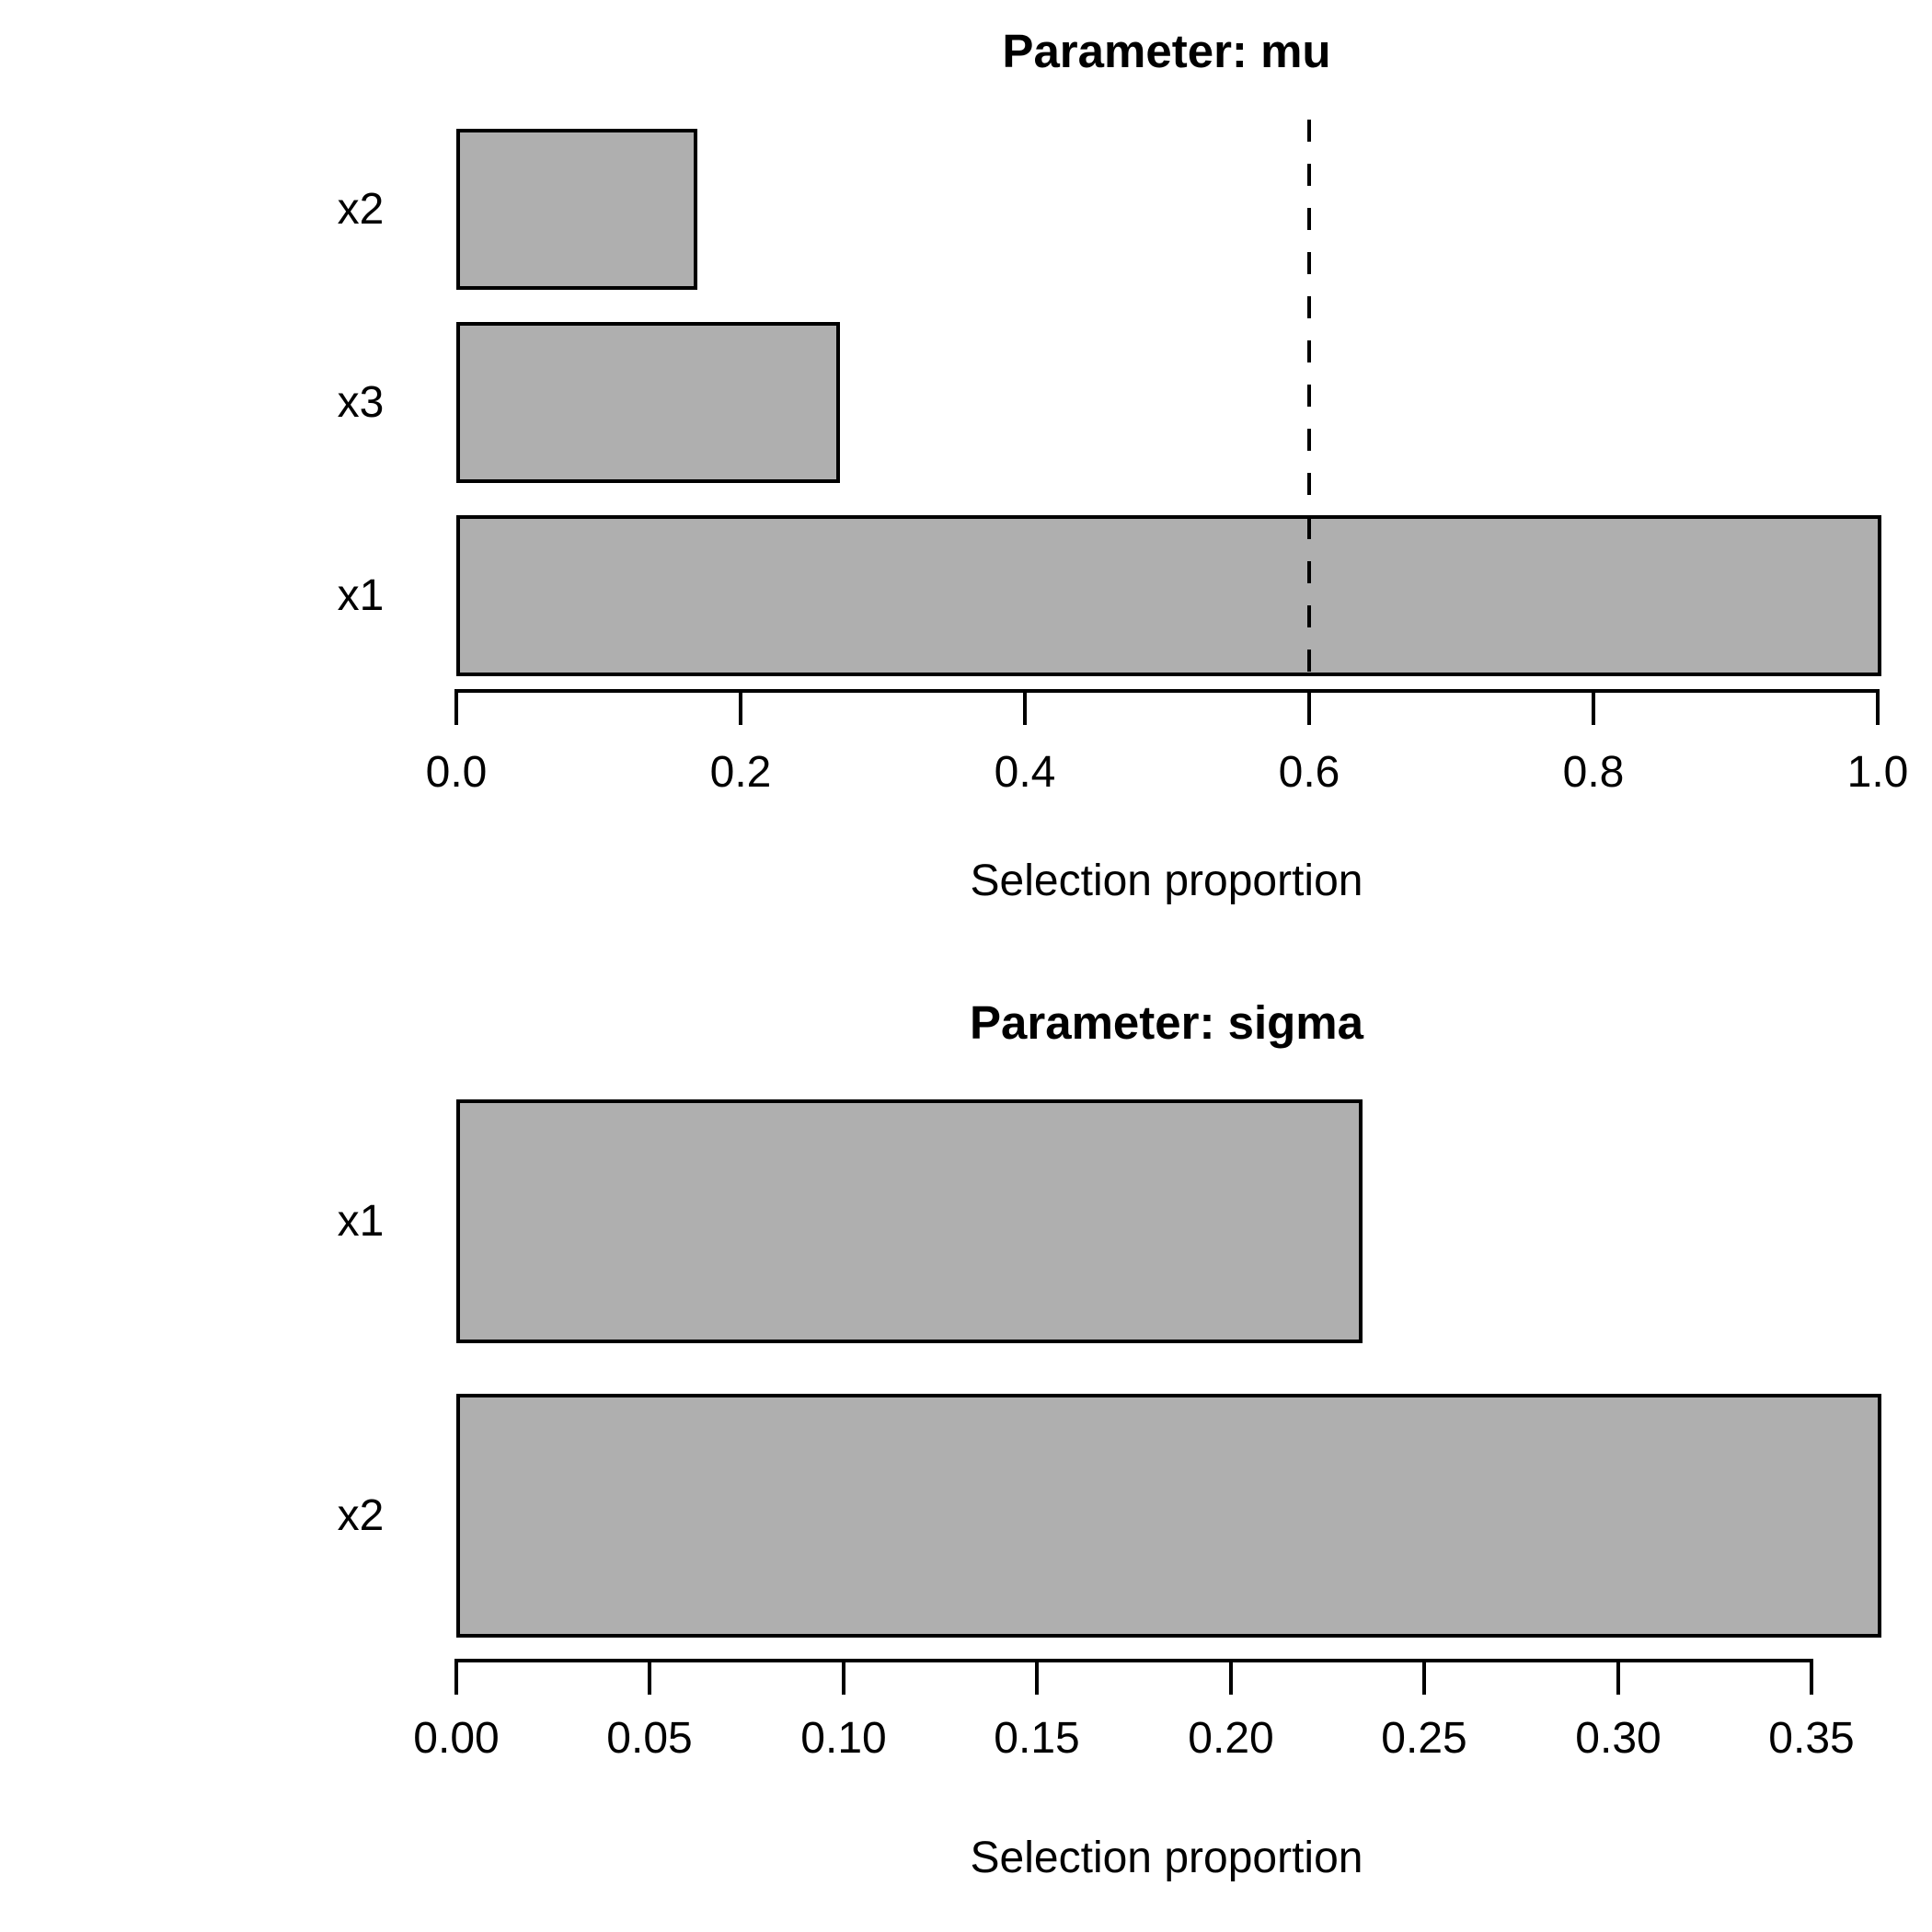 This screenshot has width=1932, height=1932. I want to click on x-axis-tick-label: 0.25, so click(1424, 1738).